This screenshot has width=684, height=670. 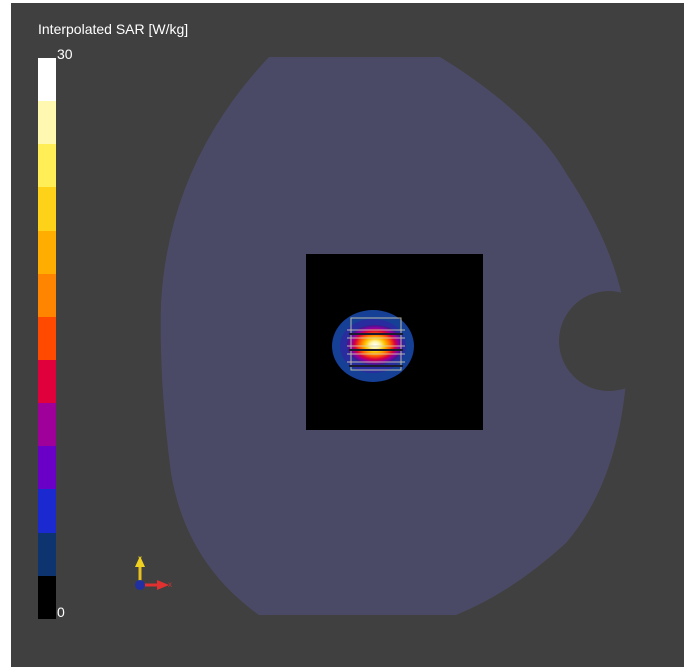 I want to click on svg-text: Y, so click(x=140, y=560).